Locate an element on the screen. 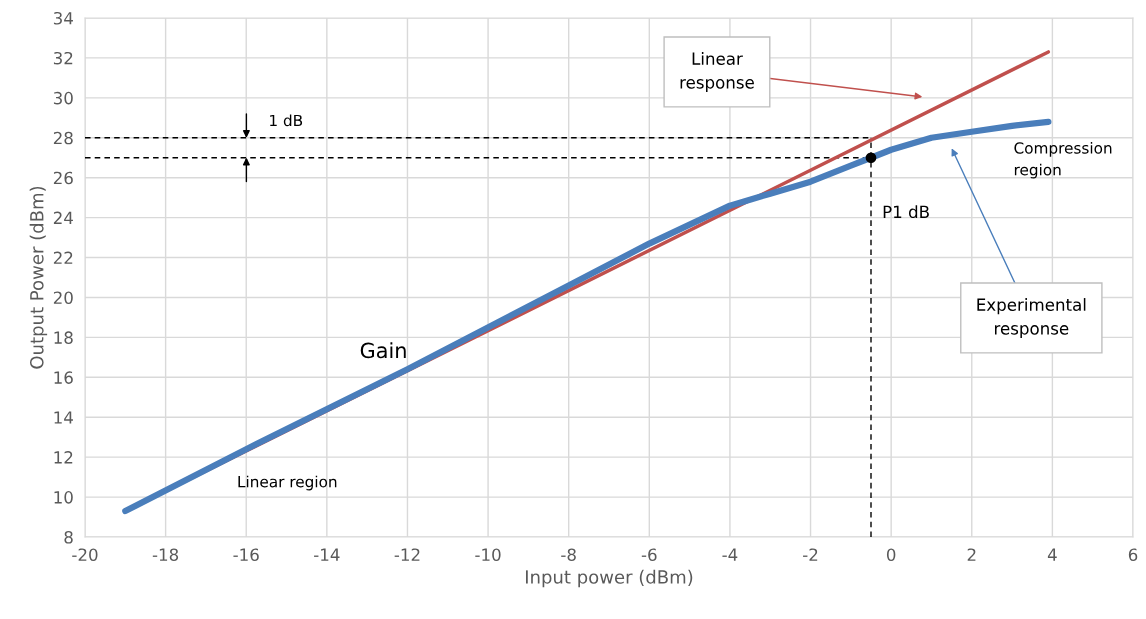 The width and height of the screenshot is (1146, 619). x-tick-label: -14 is located at coordinates (327, 554).